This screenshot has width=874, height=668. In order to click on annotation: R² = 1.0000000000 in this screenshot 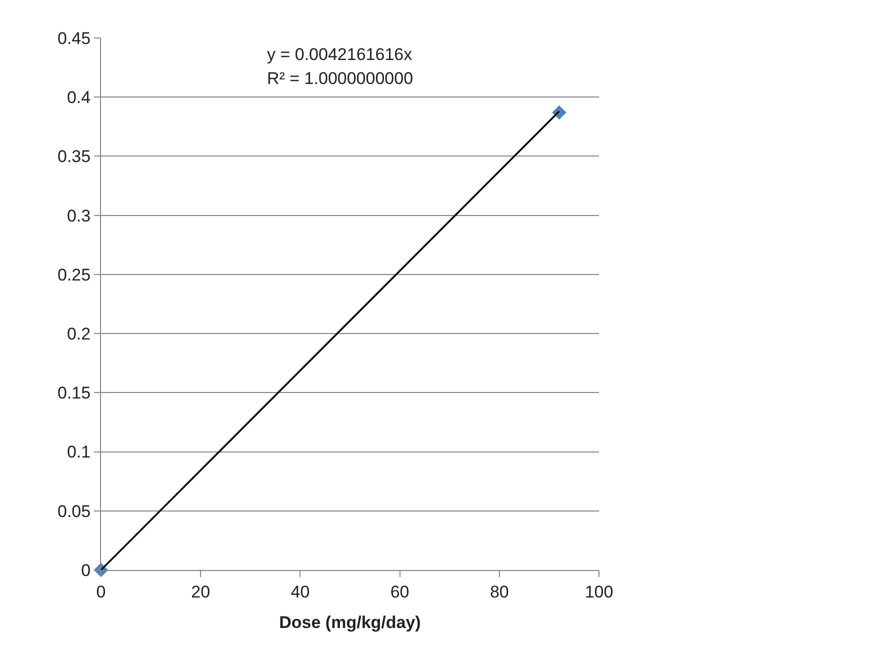, I will do `click(340, 78)`.